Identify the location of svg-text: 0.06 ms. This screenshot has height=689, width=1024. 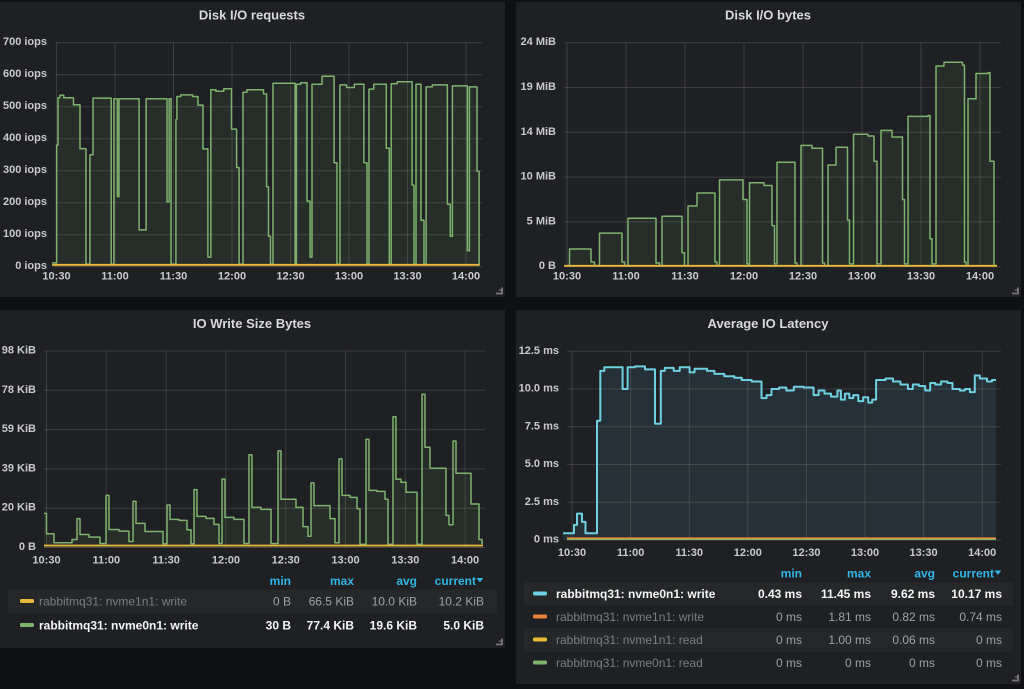
(913, 640).